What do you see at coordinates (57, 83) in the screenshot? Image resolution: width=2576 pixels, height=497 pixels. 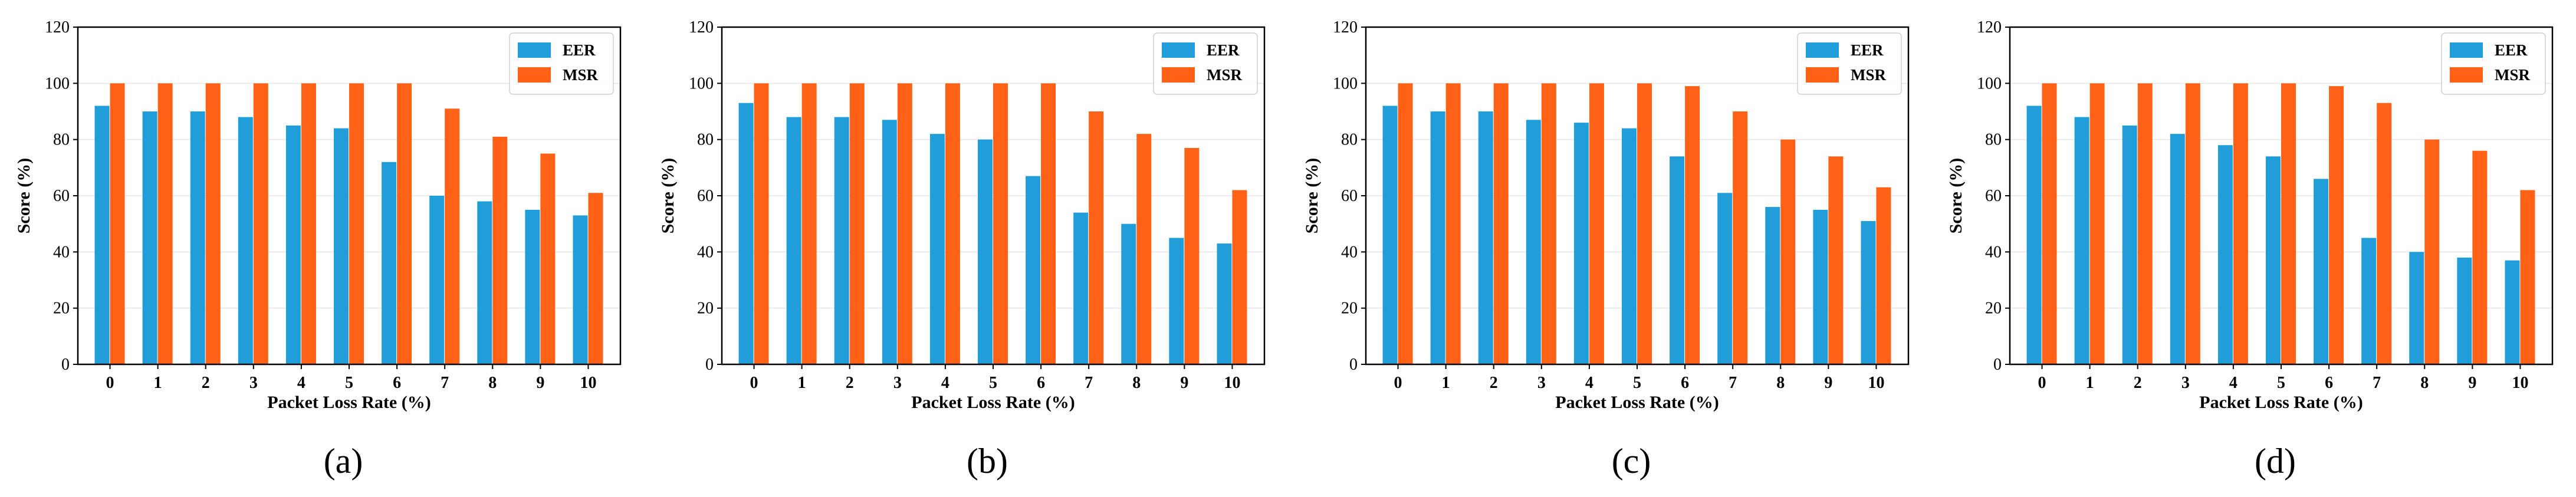 I see `y-tick-label: 100` at bounding box center [57, 83].